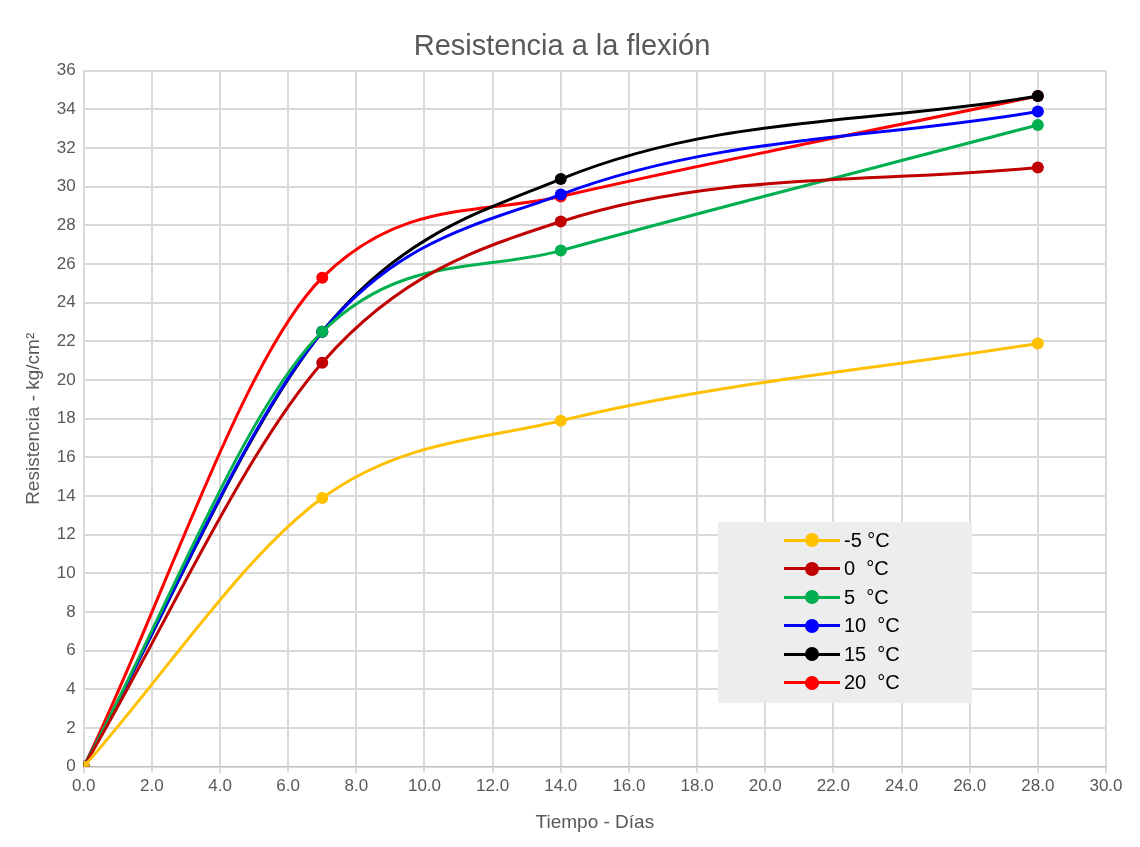 The image size is (1140, 847). What do you see at coordinates (872, 626) in the screenshot?
I see `legend-label: 10 °C` at bounding box center [872, 626].